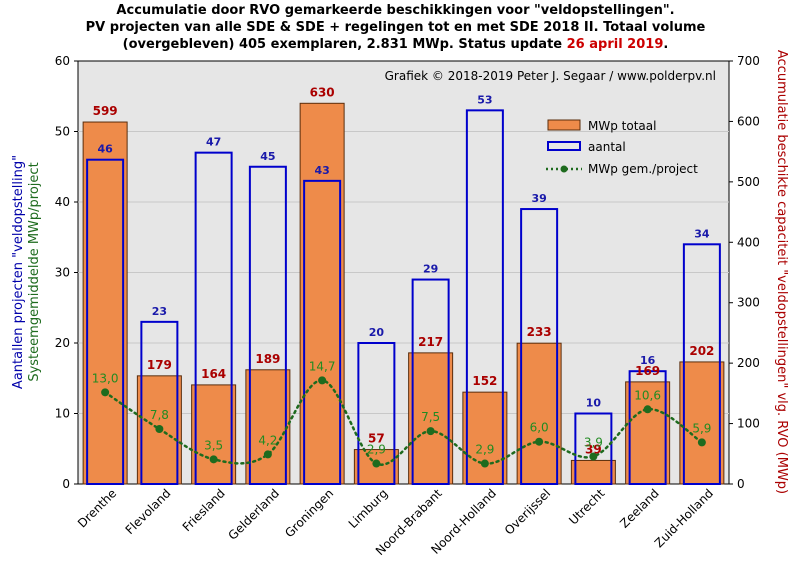 Image resolution: width=791 pixels, height=571 pixels. Describe the element at coordinates (213, 374) in the screenshot. I see `mwp-value-label: 164` at that location.